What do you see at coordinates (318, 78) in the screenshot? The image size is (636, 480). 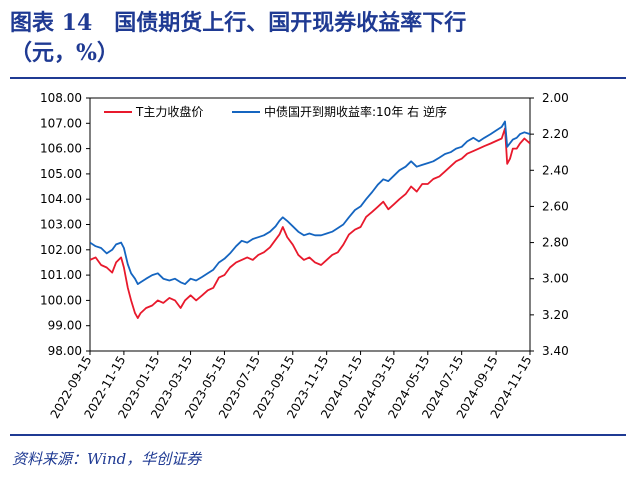 I see `top-rule` at bounding box center [318, 78].